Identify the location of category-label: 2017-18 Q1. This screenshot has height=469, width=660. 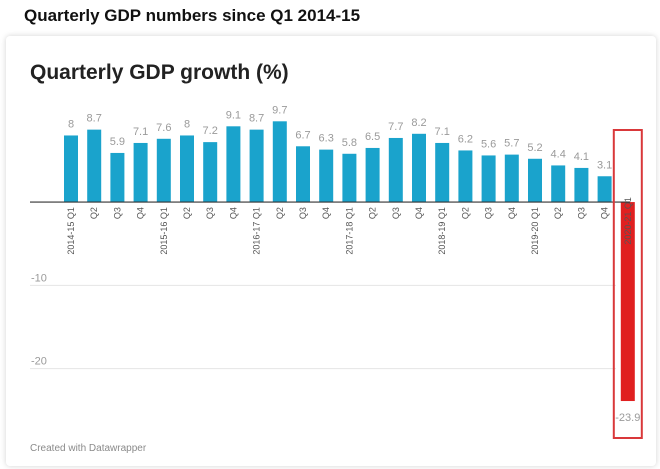
(349, 231).